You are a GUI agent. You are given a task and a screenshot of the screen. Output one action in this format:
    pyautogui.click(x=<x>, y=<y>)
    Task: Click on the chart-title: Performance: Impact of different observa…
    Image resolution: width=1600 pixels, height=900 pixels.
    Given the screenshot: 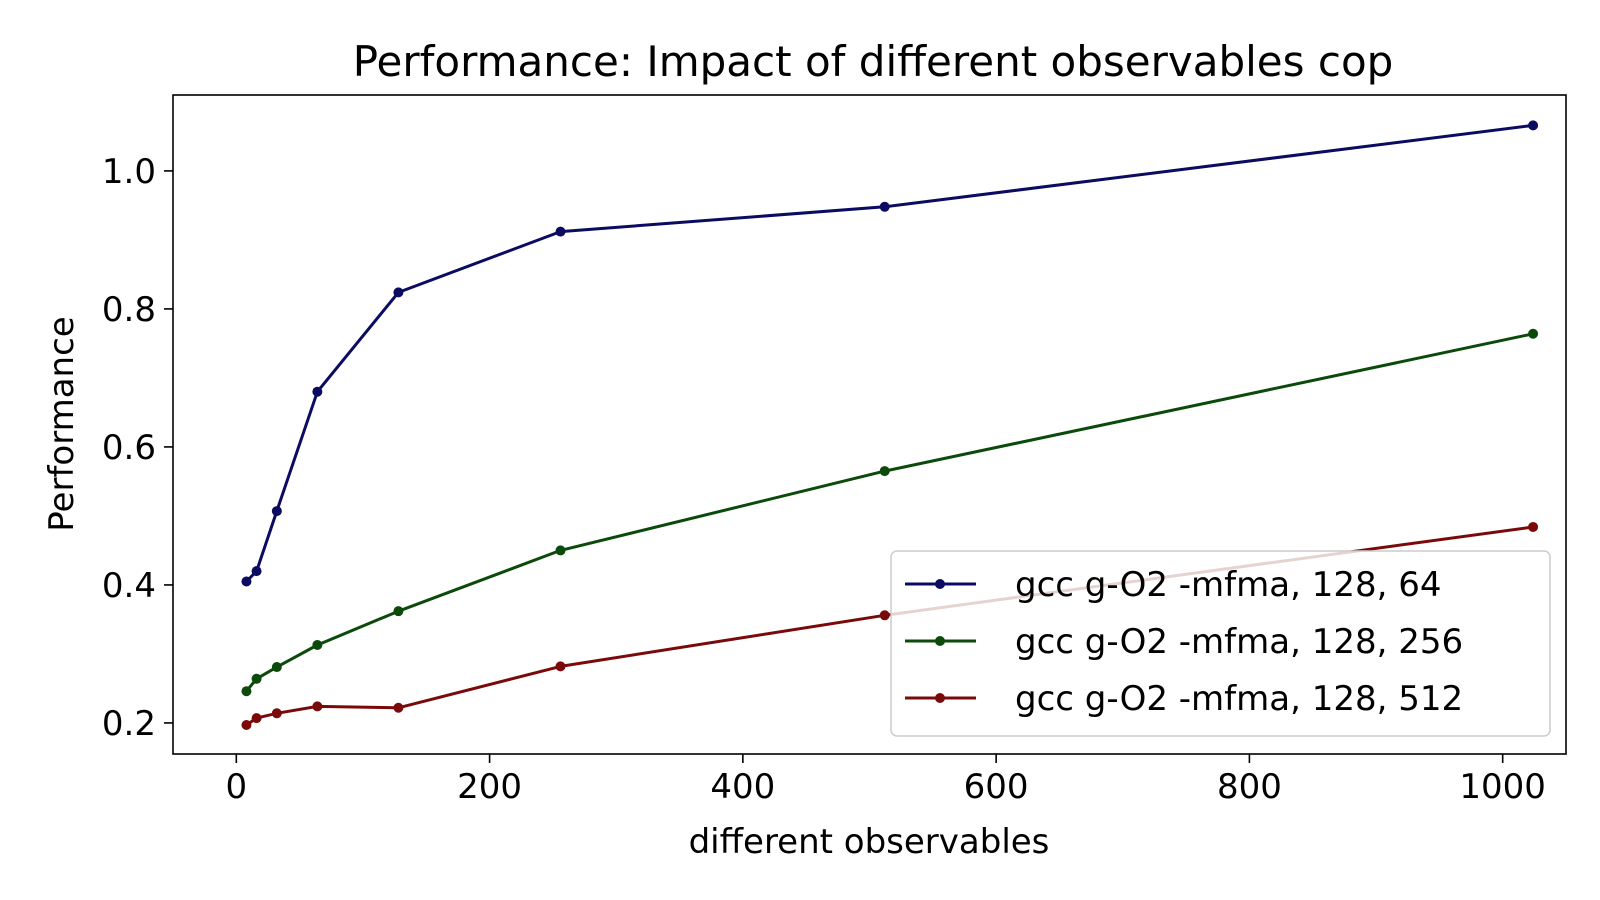 What is the action you would take?
    pyautogui.click(x=873, y=61)
    